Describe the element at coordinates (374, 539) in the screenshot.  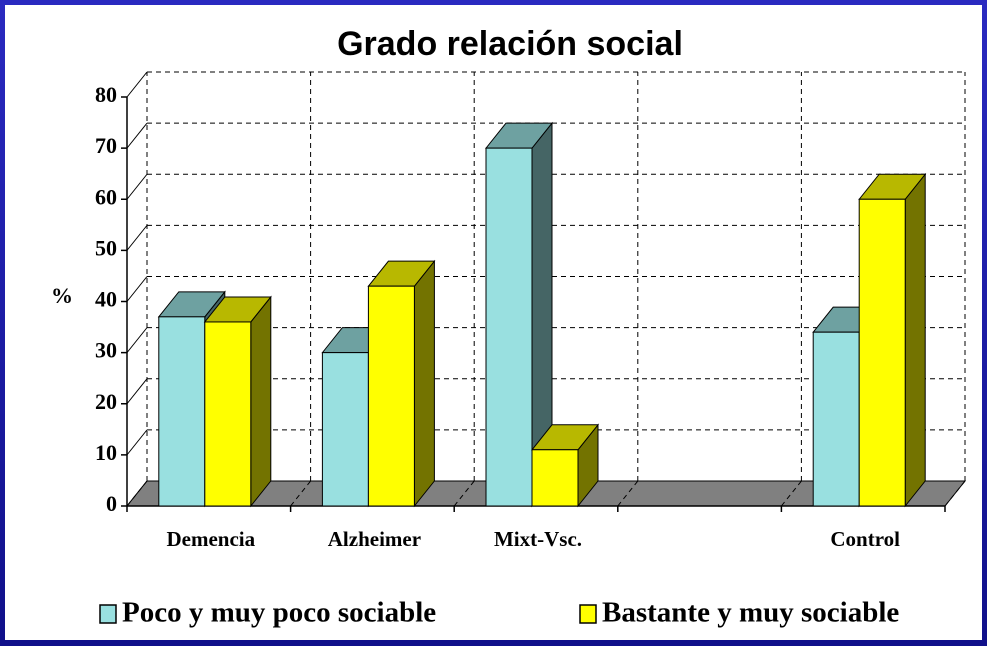
I see `x-tick-label: Alzheimer` at that location.